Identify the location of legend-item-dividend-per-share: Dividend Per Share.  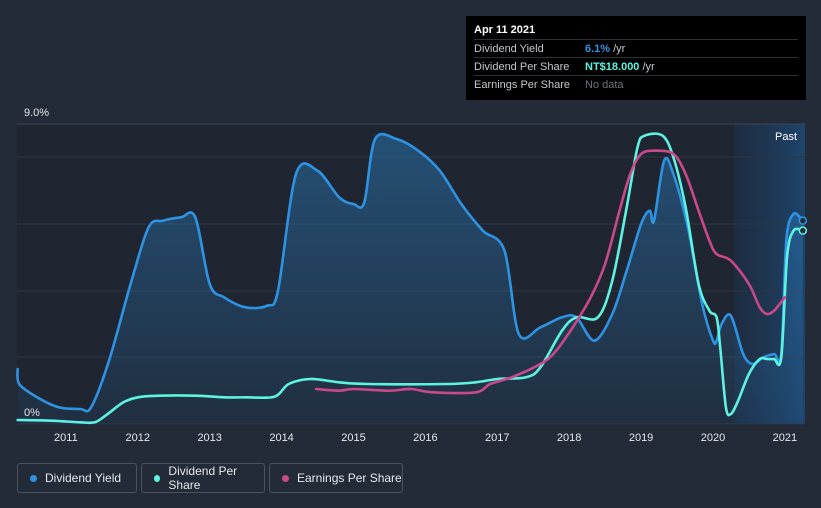
(203, 478).